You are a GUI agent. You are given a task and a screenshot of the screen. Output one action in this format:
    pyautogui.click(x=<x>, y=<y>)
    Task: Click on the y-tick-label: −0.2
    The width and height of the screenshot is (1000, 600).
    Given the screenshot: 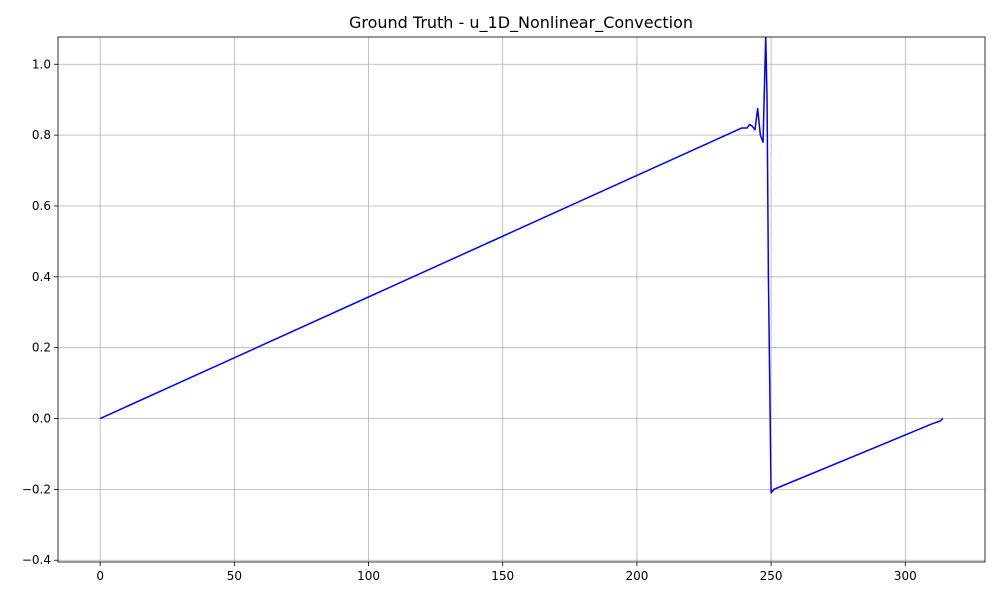 What is the action you would take?
    pyautogui.click(x=36, y=489)
    